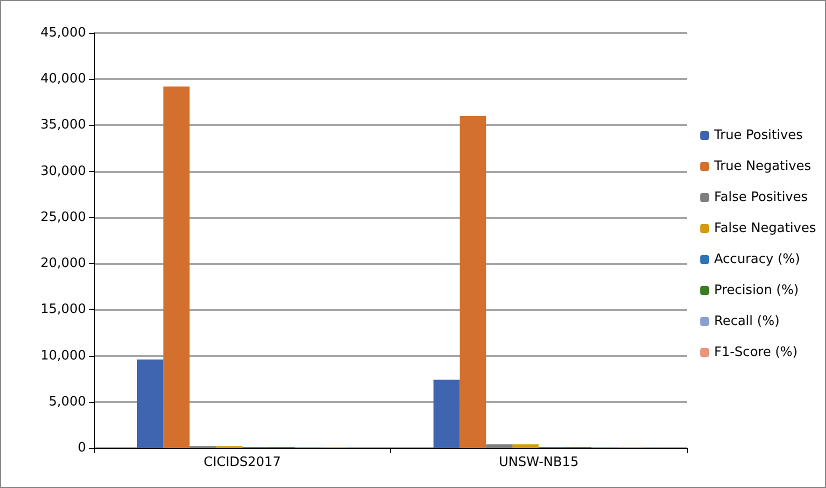  Describe the element at coordinates (63, 217) in the screenshot. I see `y-tick-label: 25,000` at that location.